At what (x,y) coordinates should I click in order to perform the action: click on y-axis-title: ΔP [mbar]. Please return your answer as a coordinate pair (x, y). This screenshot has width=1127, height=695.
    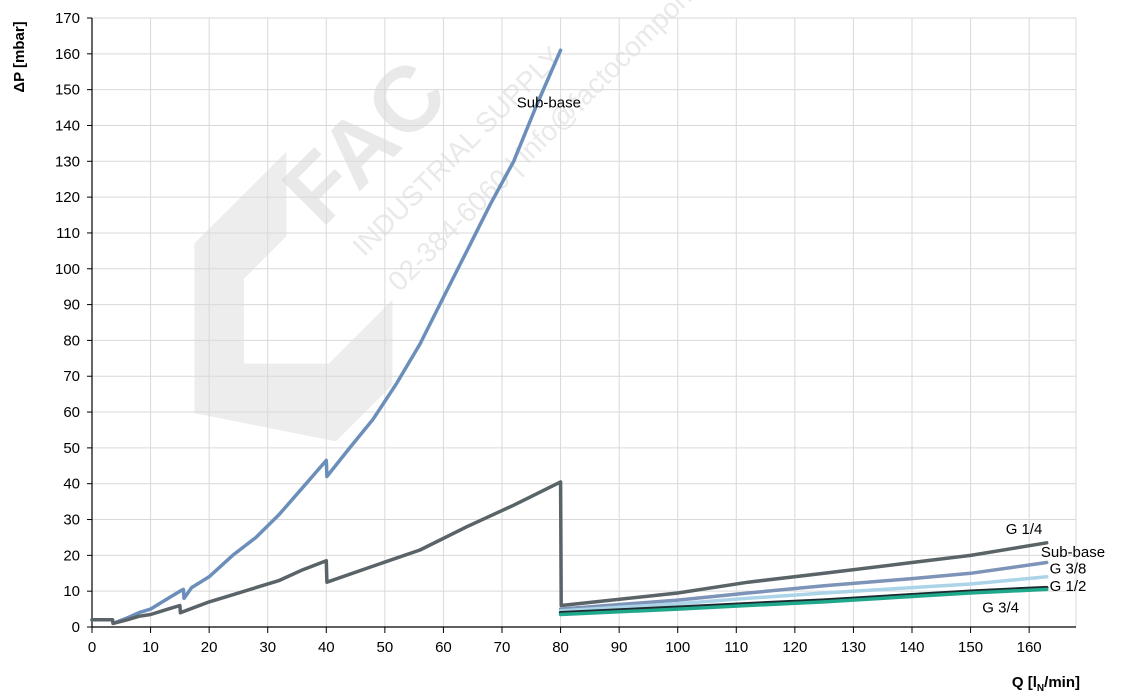
    Looking at the image, I should click on (19, 56).